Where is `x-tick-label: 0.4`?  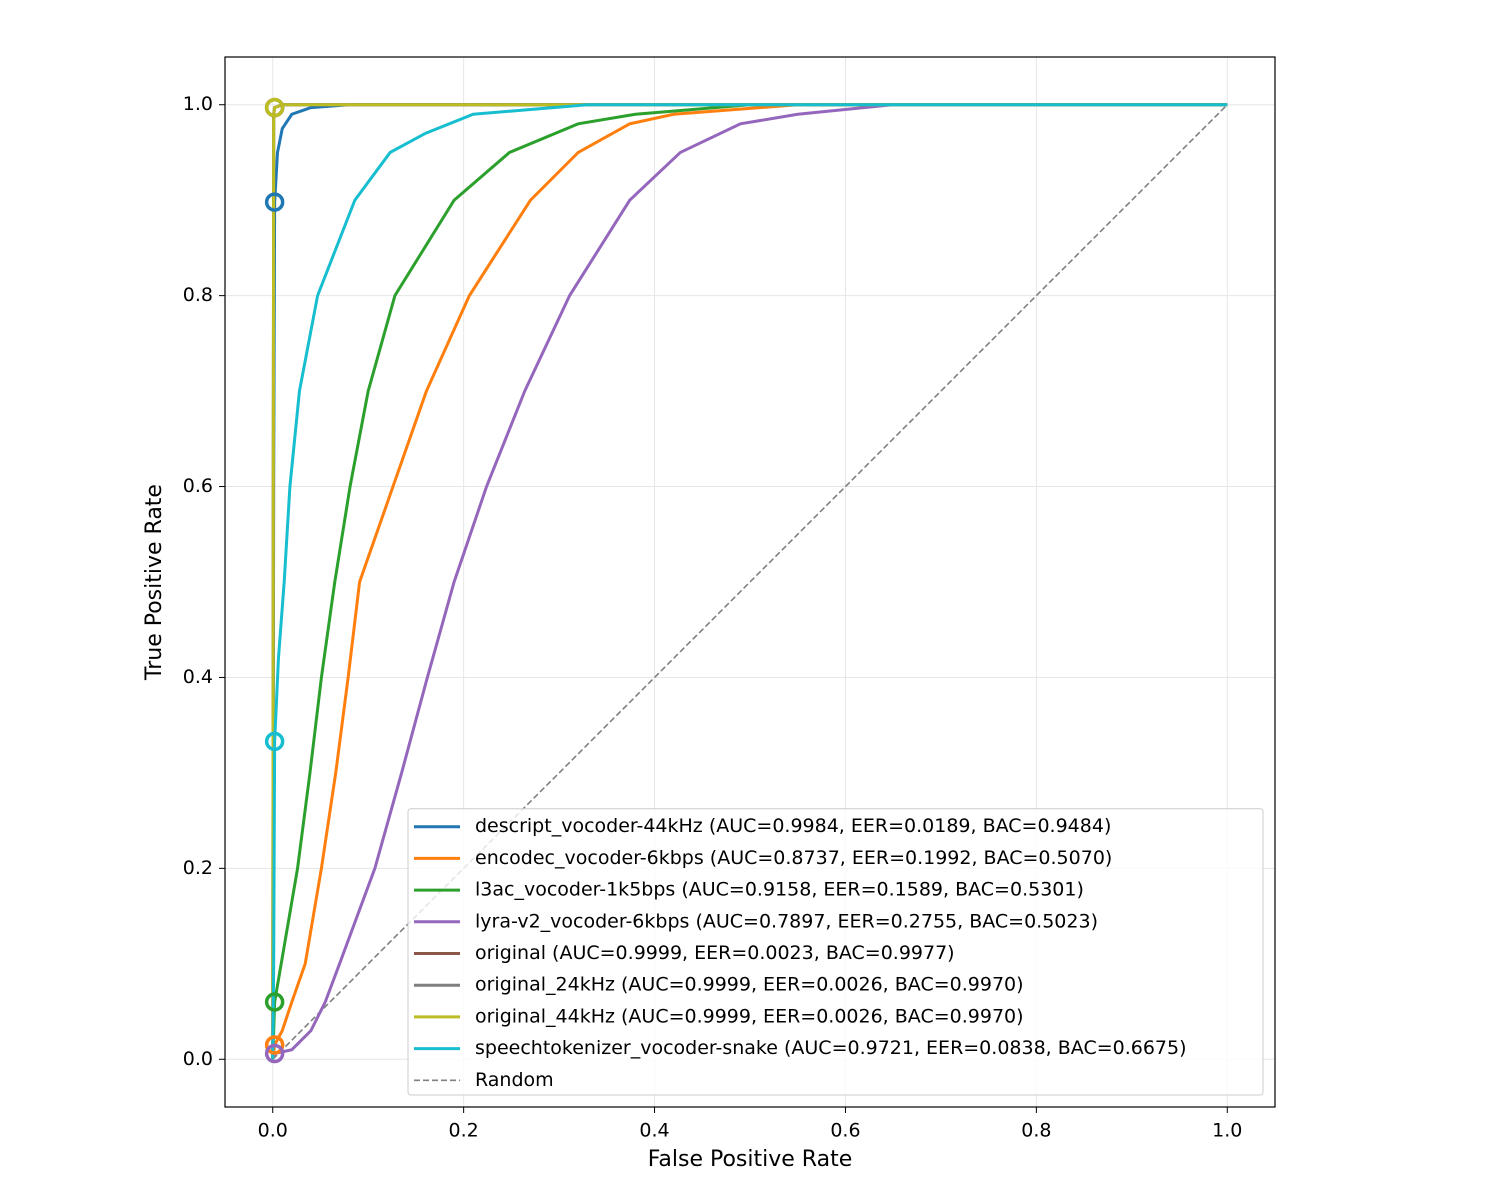
x-tick-label: 0.4 is located at coordinates (654, 1131).